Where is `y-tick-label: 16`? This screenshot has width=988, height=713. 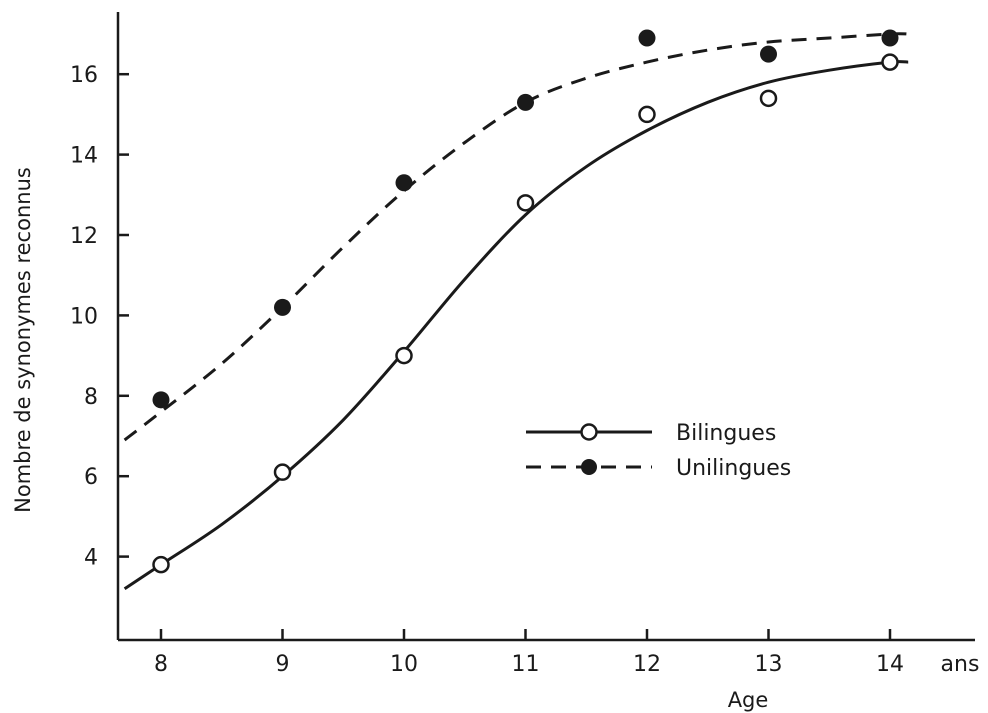 y-tick-label: 16 is located at coordinates (84, 75).